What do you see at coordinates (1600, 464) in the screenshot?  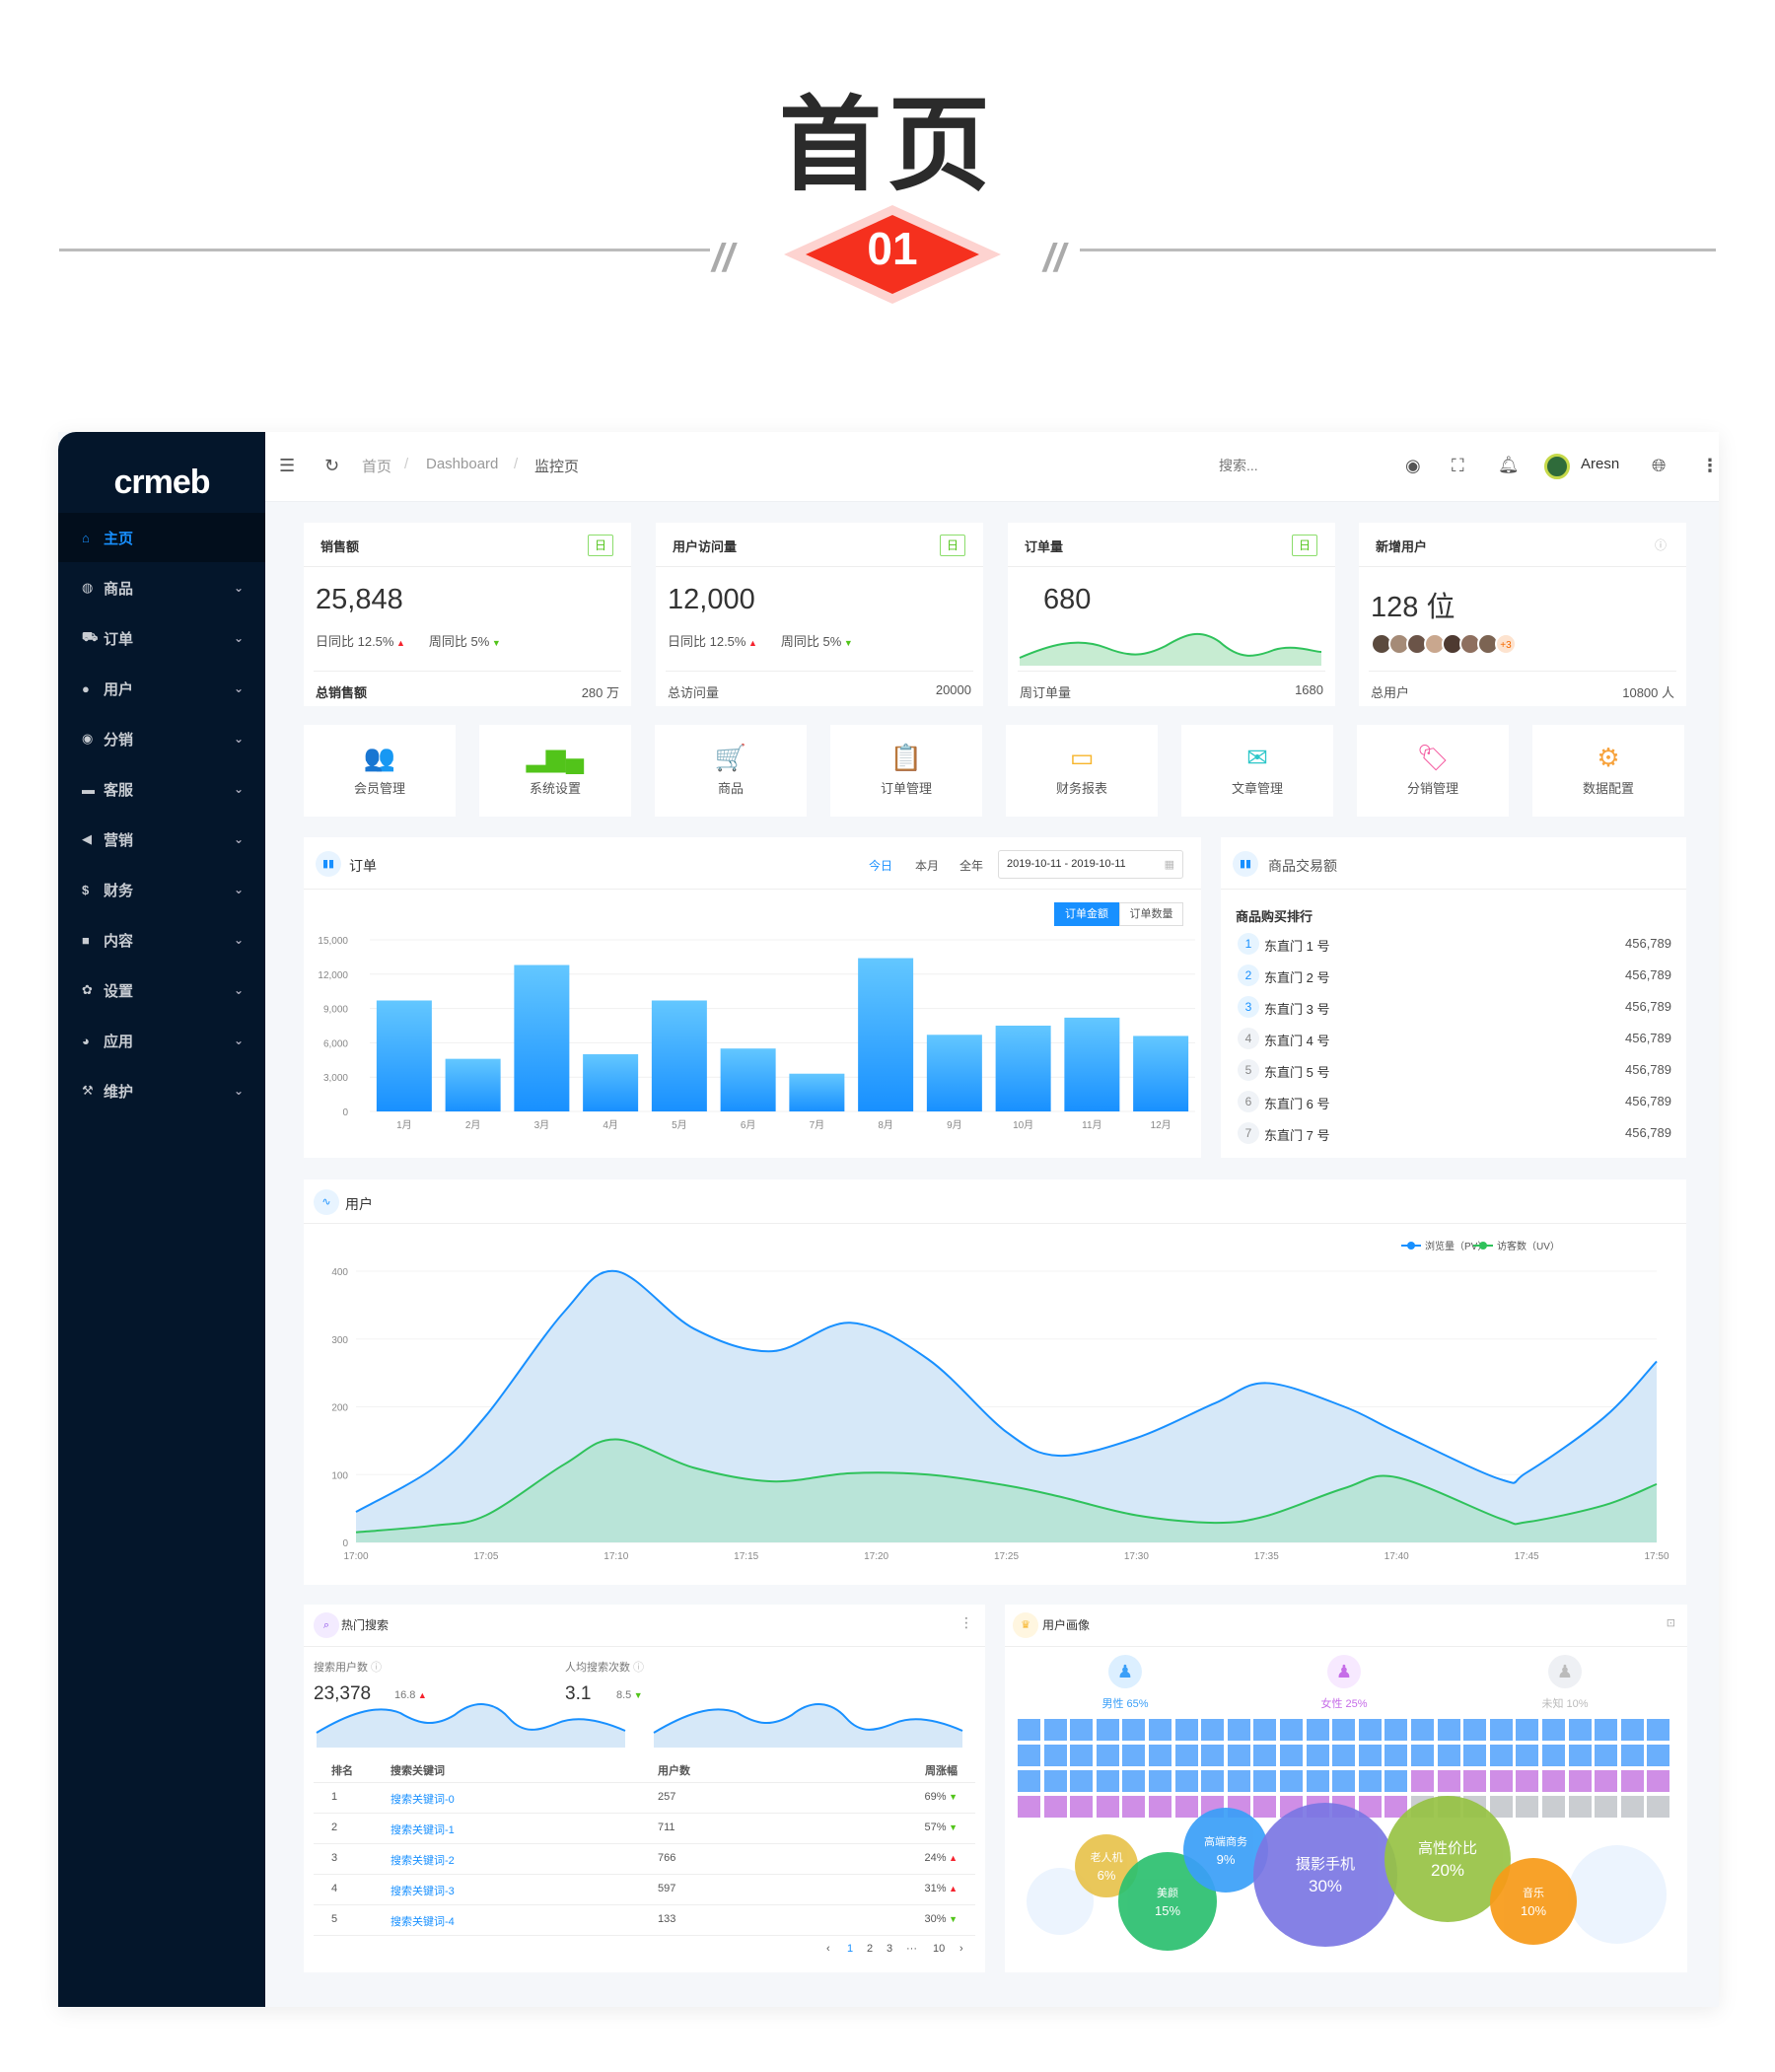 I see `user-name: Aresn` at bounding box center [1600, 464].